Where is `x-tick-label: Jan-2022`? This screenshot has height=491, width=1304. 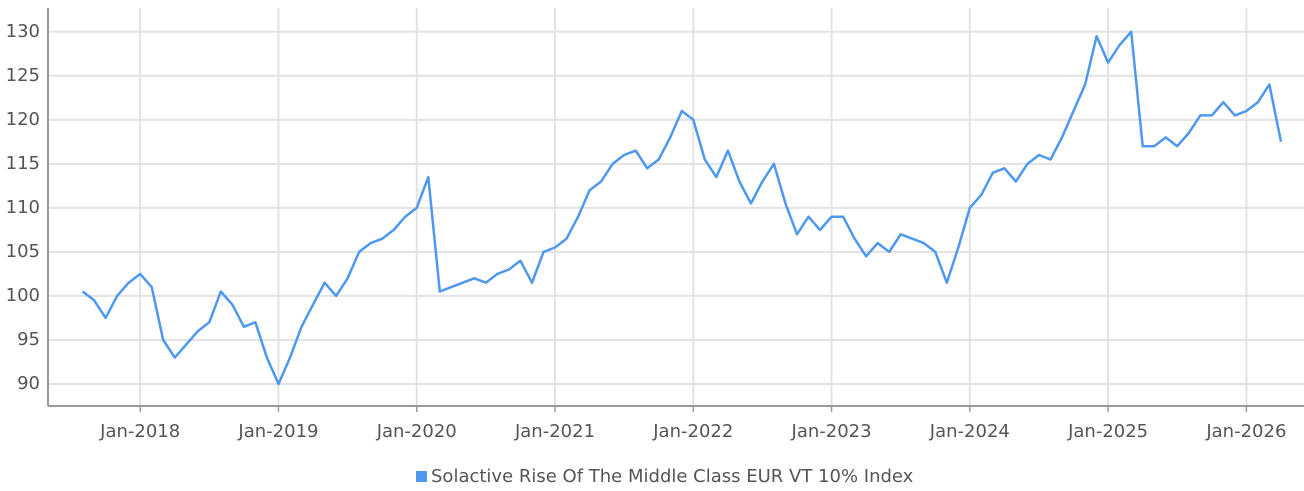
x-tick-label: Jan-2022 is located at coordinates (692, 431).